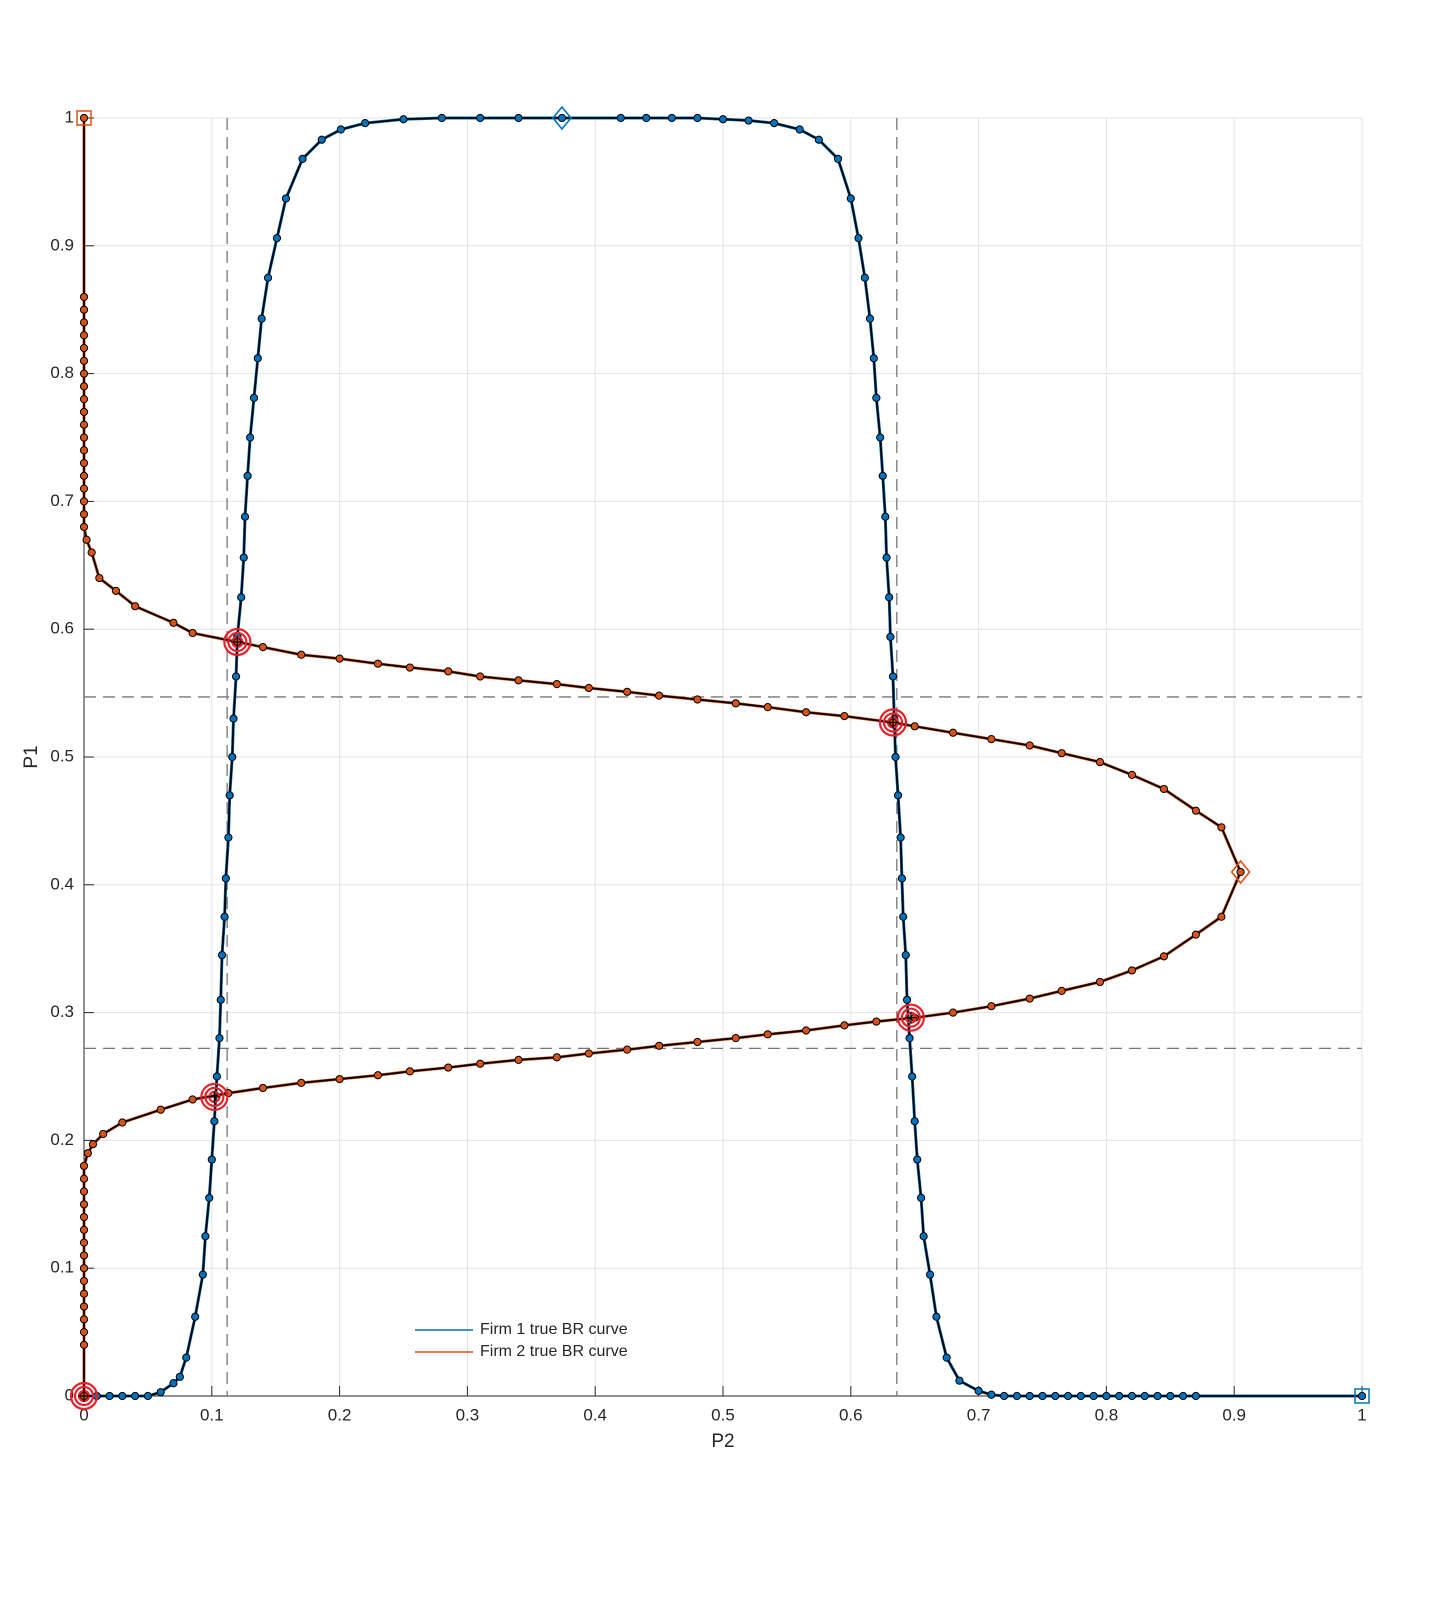 This screenshot has height=1600, width=1444. Describe the element at coordinates (62, 372) in the screenshot. I see `y-tick-label: 0.8` at that location.